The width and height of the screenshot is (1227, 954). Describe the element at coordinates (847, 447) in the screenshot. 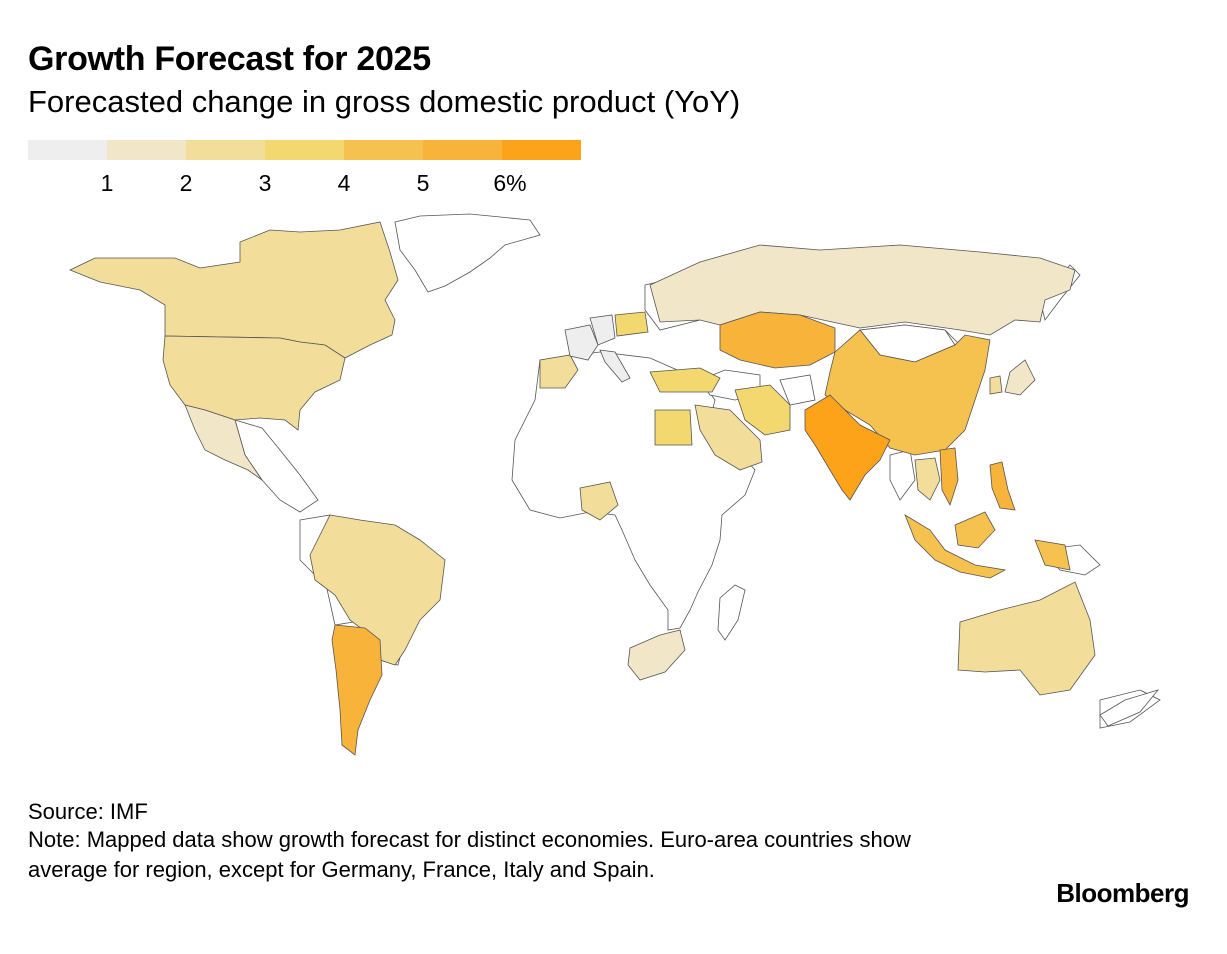

I see `region-india` at that location.